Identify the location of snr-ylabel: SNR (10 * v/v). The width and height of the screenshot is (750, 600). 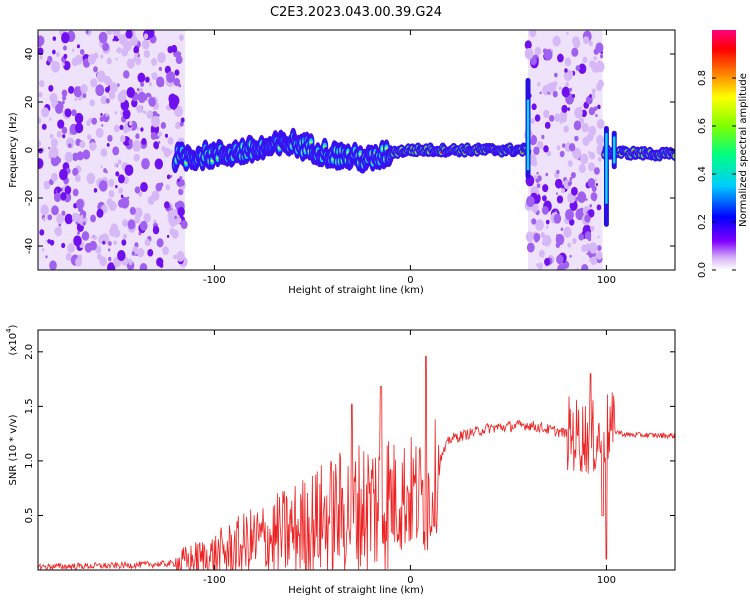
(13, 449).